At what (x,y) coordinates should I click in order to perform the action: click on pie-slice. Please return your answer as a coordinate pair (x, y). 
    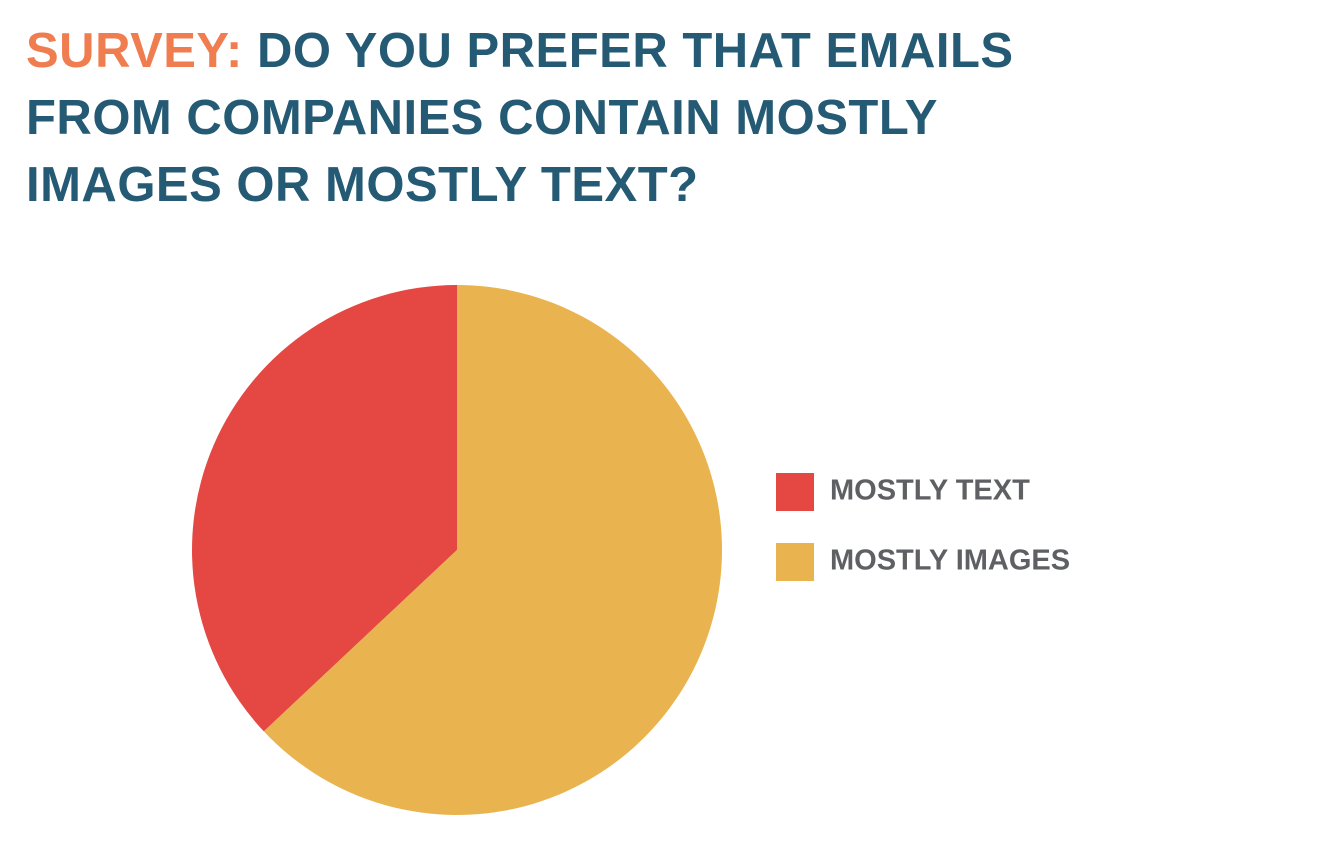
    Looking at the image, I should click on (324, 508).